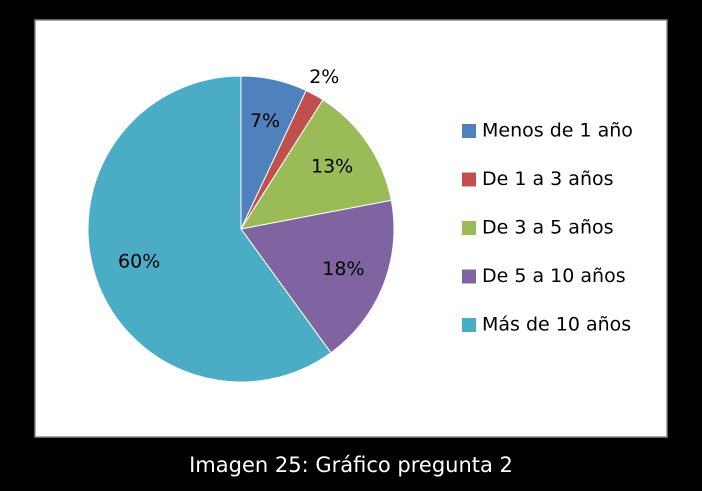 The width and height of the screenshot is (702, 491). Describe the element at coordinates (548, 228) in the screenshot. I see `legend-label: De 3 a 5 años` at that location.